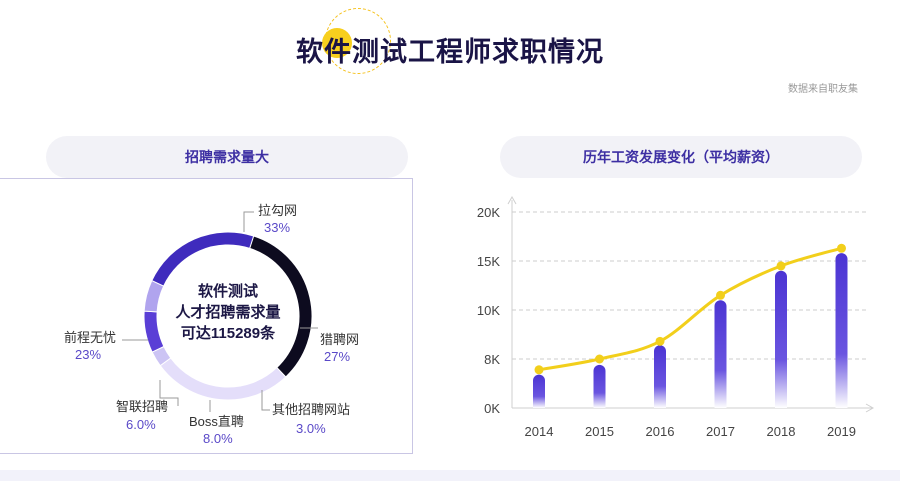  I want to click on pct-boss: 8.0%, so click(218, 438).